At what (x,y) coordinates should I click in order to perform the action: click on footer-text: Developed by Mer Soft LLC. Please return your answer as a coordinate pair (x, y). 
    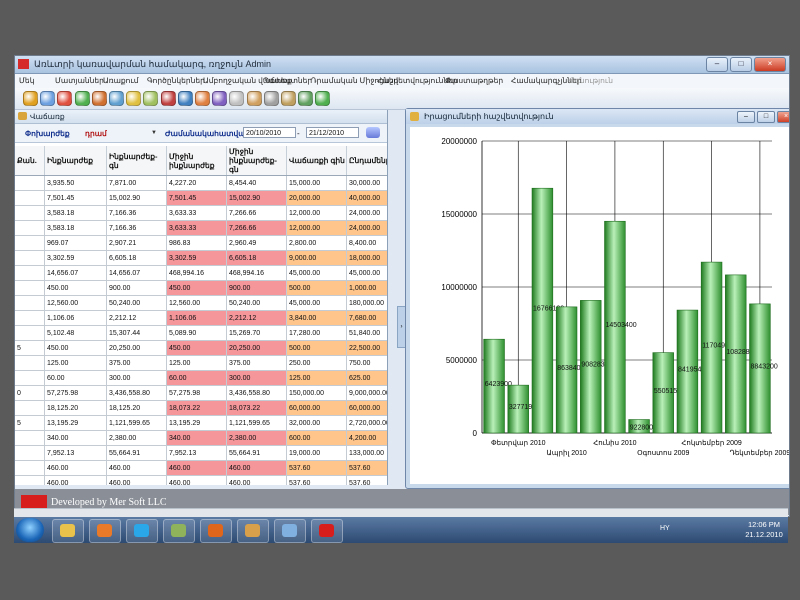
    Looking at the image, I should click on (109, 502).